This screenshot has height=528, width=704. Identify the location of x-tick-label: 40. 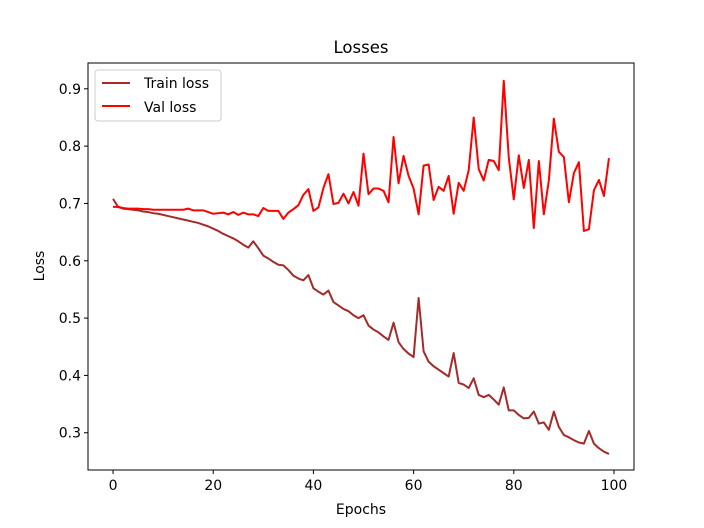
(313, 486).